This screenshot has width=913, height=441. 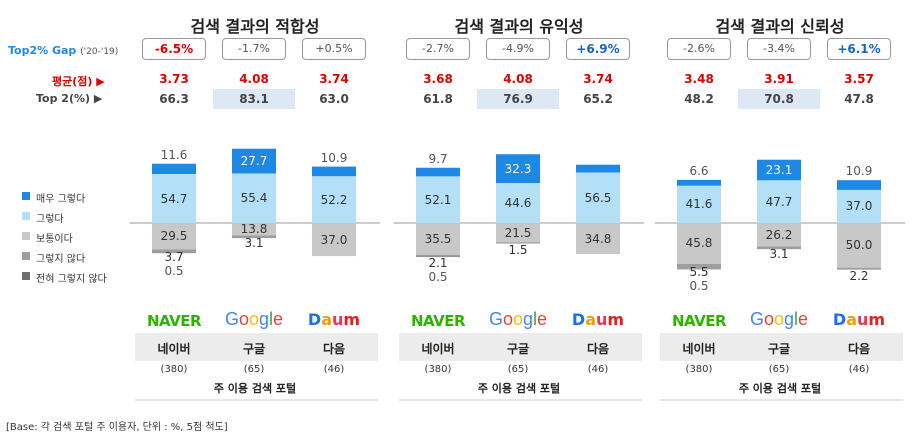 What do you see at coordinates (54, 239) in the screenshot?
I see `legend-label: 보통이다` at bounding box center [54, 239].